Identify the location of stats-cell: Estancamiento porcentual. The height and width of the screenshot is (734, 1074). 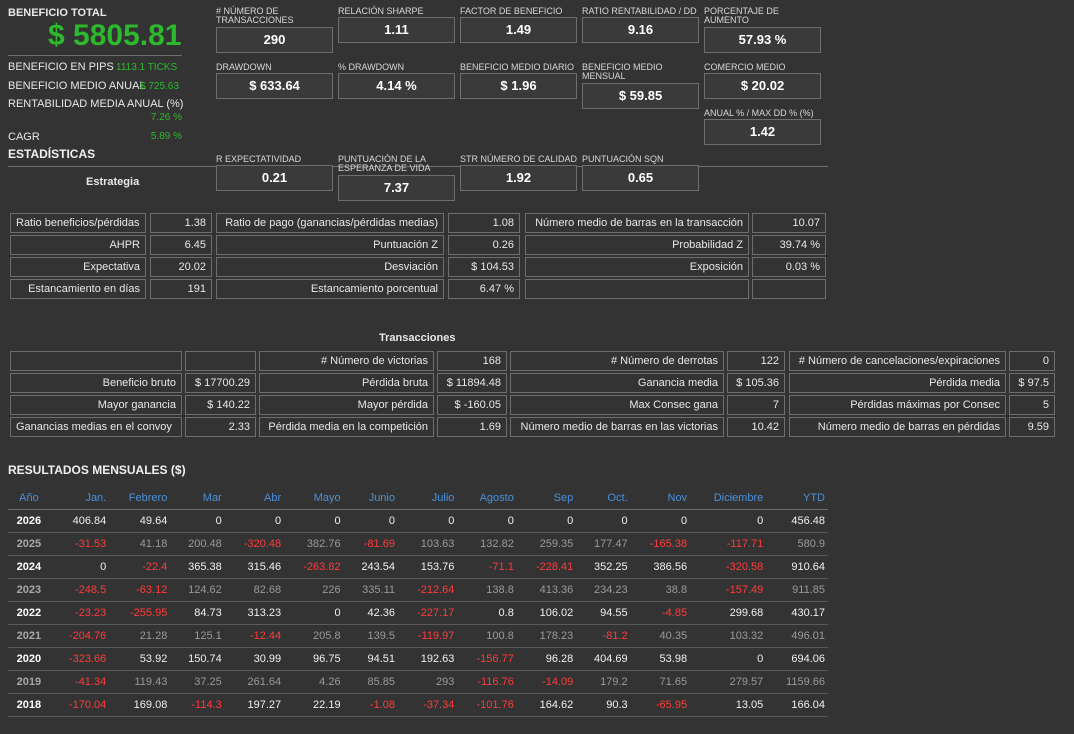
(330, 289).